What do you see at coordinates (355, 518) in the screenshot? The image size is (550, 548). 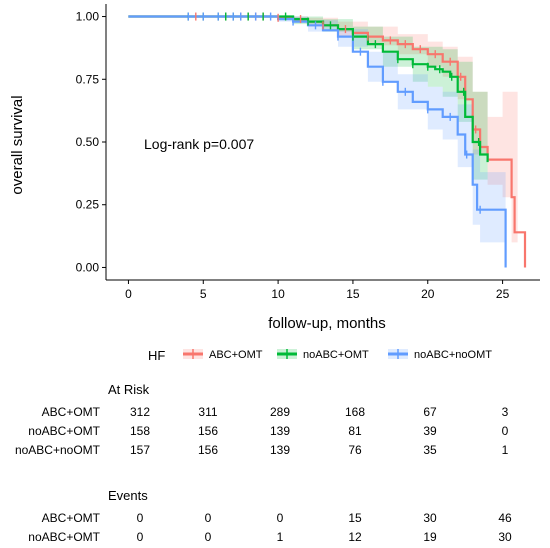 I see `table-cell: 15` at bounding box center [355, 518].